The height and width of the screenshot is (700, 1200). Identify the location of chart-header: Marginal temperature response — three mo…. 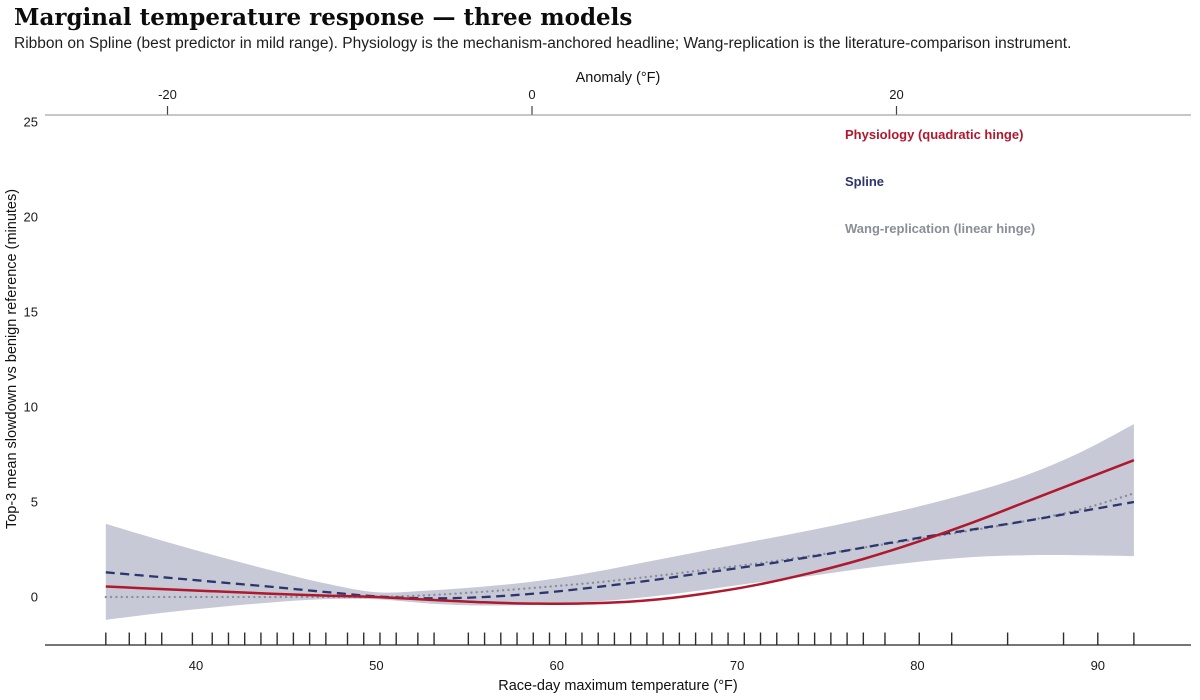
(600, 26).